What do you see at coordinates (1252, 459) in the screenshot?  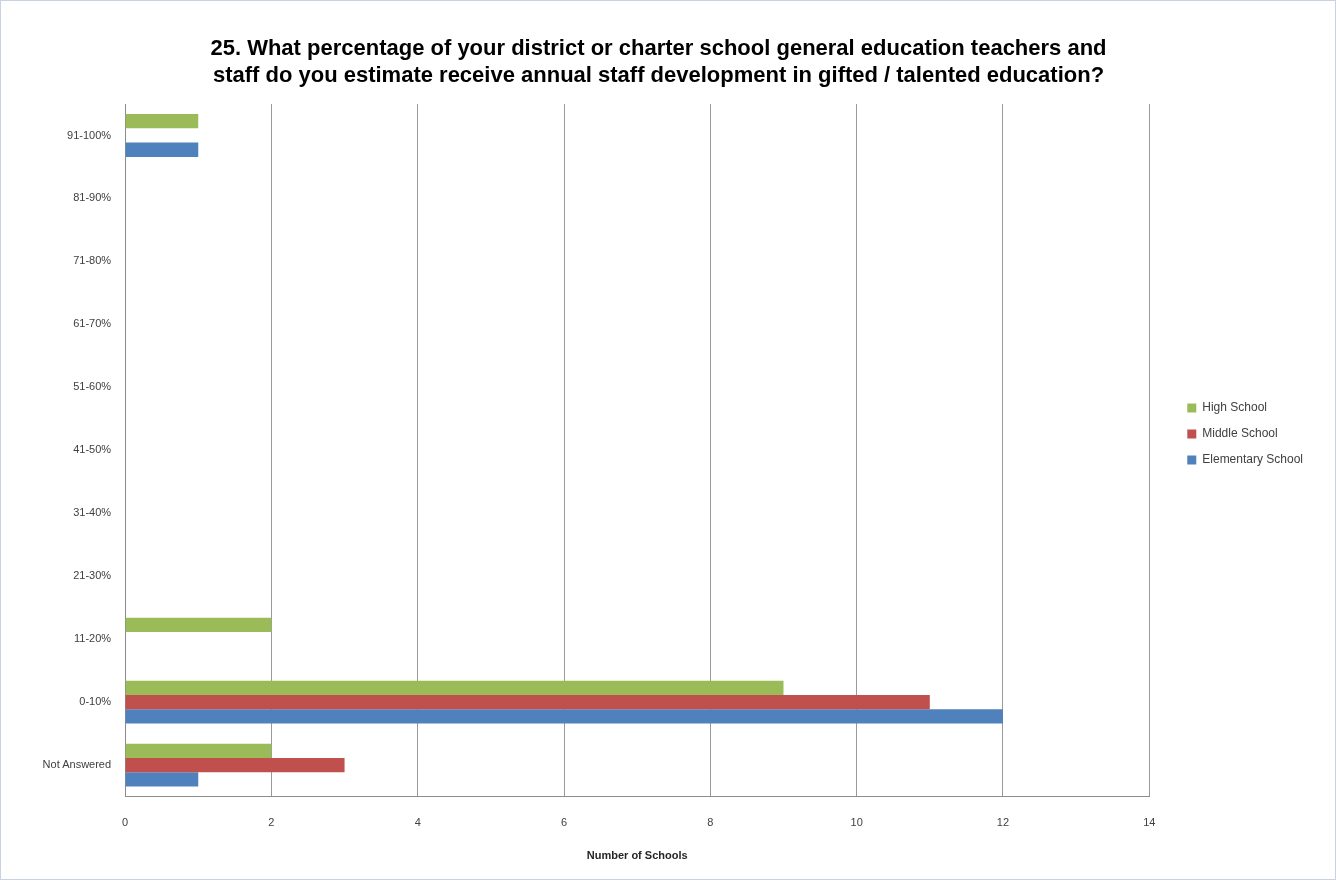 I see `legend-label: Elementary School` at bounding box center [1252, 459].